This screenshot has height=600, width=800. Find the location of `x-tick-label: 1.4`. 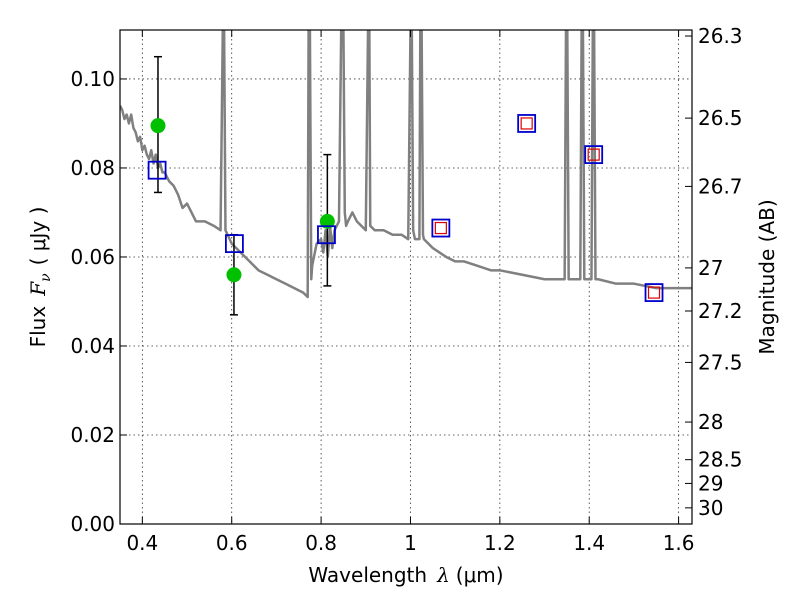

x-tick-label: 1.4 is located at coordinates (589, 543).